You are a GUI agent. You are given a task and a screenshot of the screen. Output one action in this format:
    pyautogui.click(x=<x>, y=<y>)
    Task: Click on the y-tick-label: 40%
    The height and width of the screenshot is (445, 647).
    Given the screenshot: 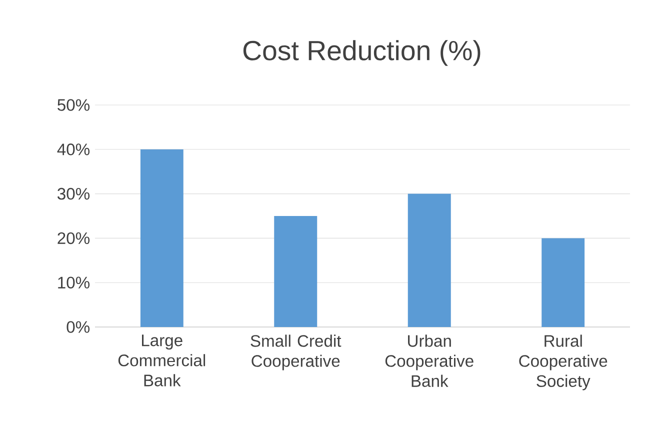 What is the action you would take?
    pyautogui.click(x=73, y=150)
    